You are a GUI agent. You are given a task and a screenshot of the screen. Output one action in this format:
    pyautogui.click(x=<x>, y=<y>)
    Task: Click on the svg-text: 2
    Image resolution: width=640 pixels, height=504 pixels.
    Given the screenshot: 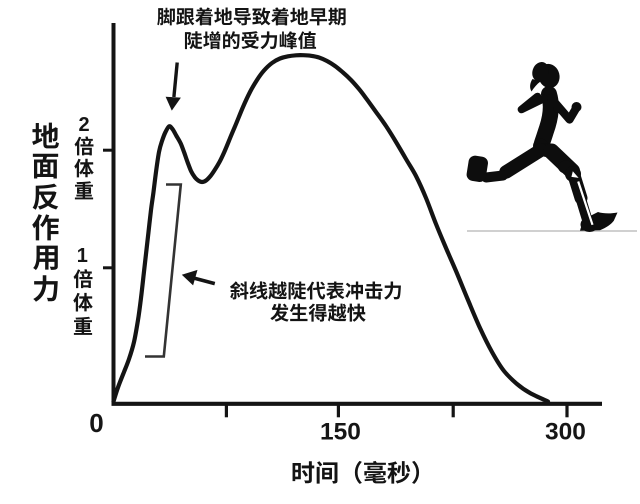 What is the action you would take?
    pyautogui.click(x=84, y=125)
    